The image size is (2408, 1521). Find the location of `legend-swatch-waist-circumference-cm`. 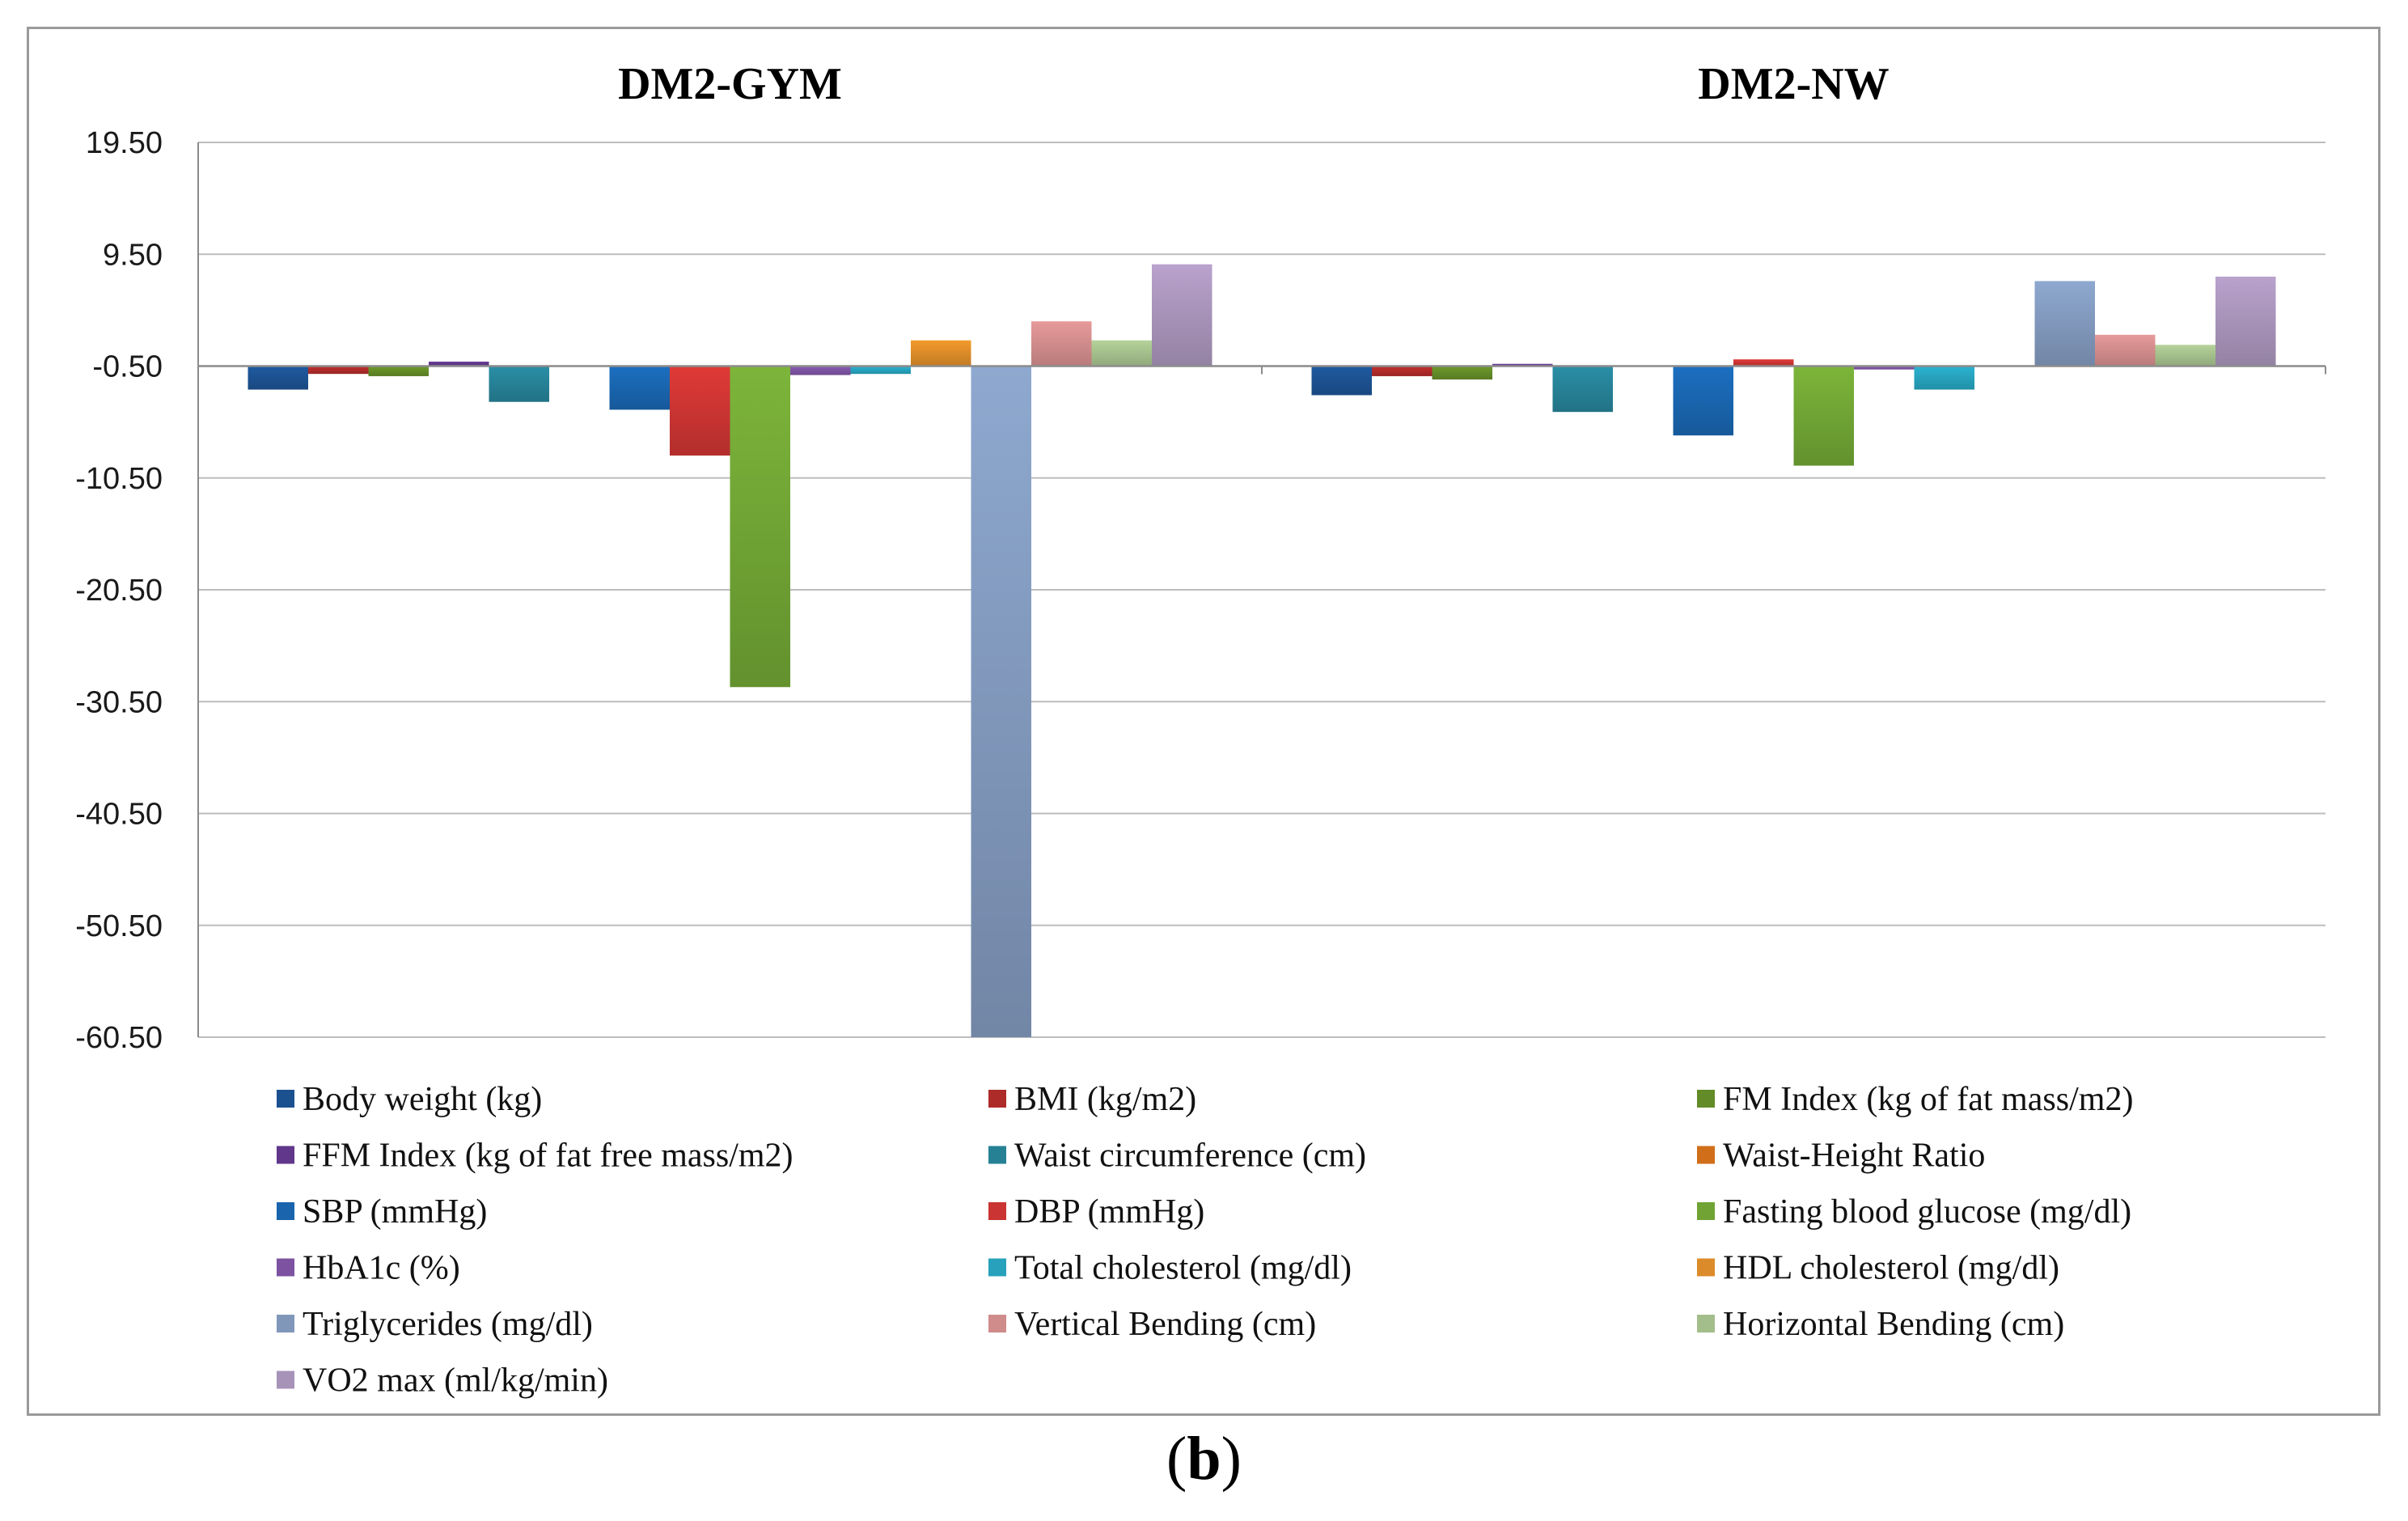

legend-swatch-waist-circumference-cm is located at coordinates (997, 1155).